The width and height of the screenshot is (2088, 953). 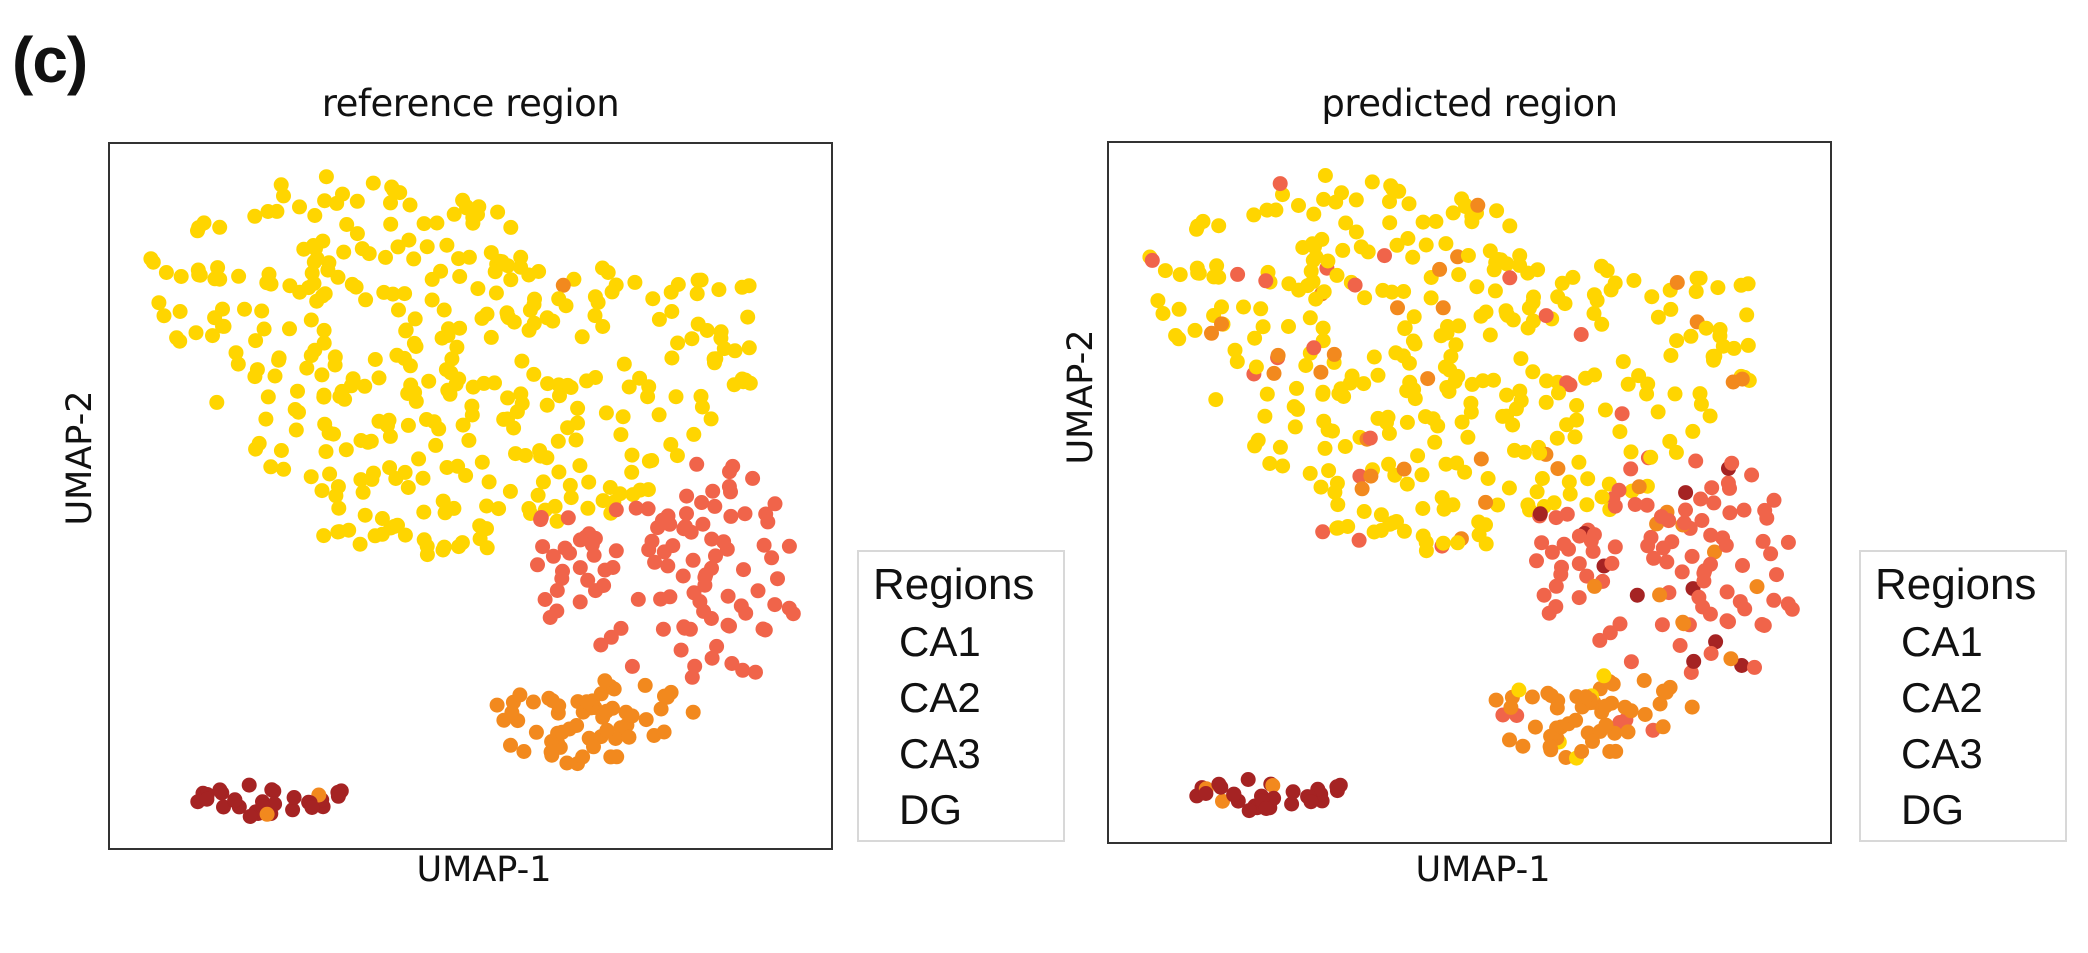 What do you see at coordinates (954, 584) in the screenshot?
I see `legend-title: Regions` at bounding box center [954, 584].